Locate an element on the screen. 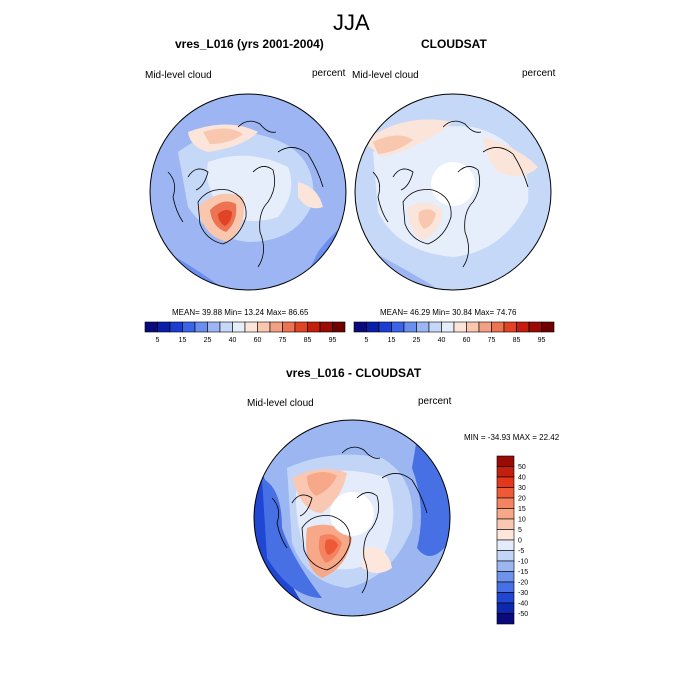 The image size is (700, 700). panel-3-field-salmon-top is located at coordinates (322, 484).